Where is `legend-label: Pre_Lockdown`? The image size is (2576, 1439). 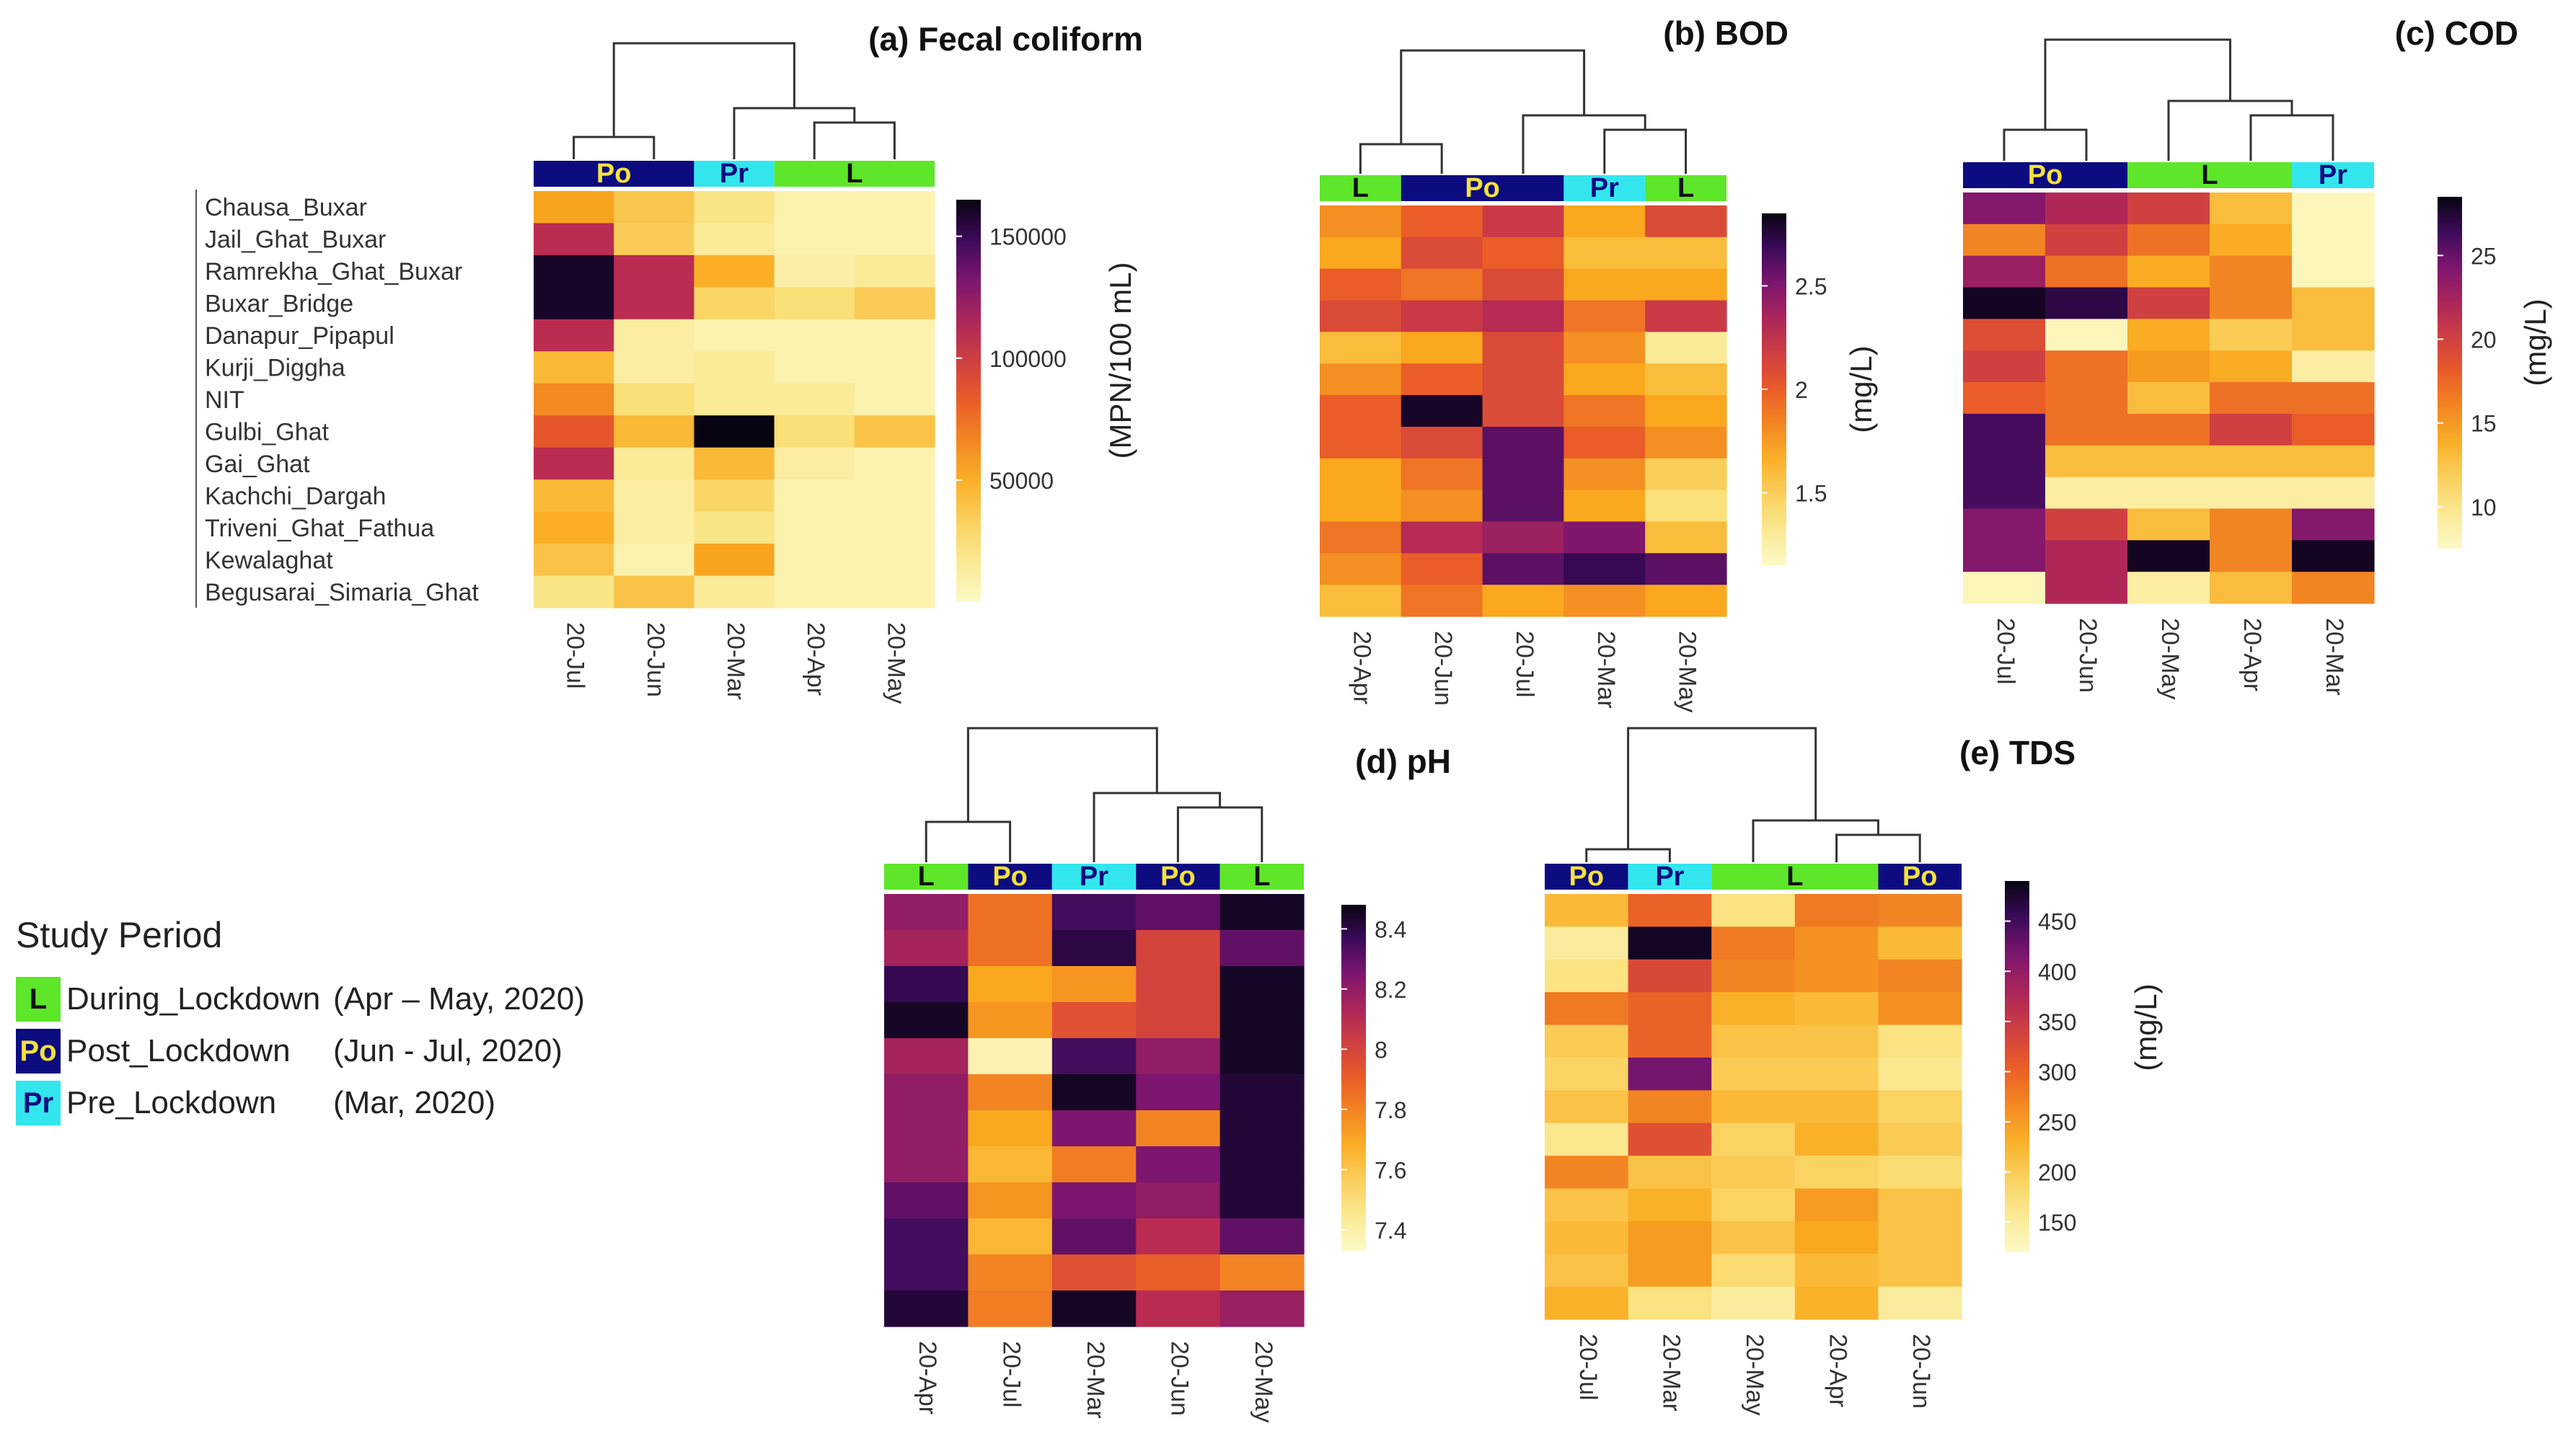 legend-label: Pre_Lockdown is located at coordinates (171, 1103).